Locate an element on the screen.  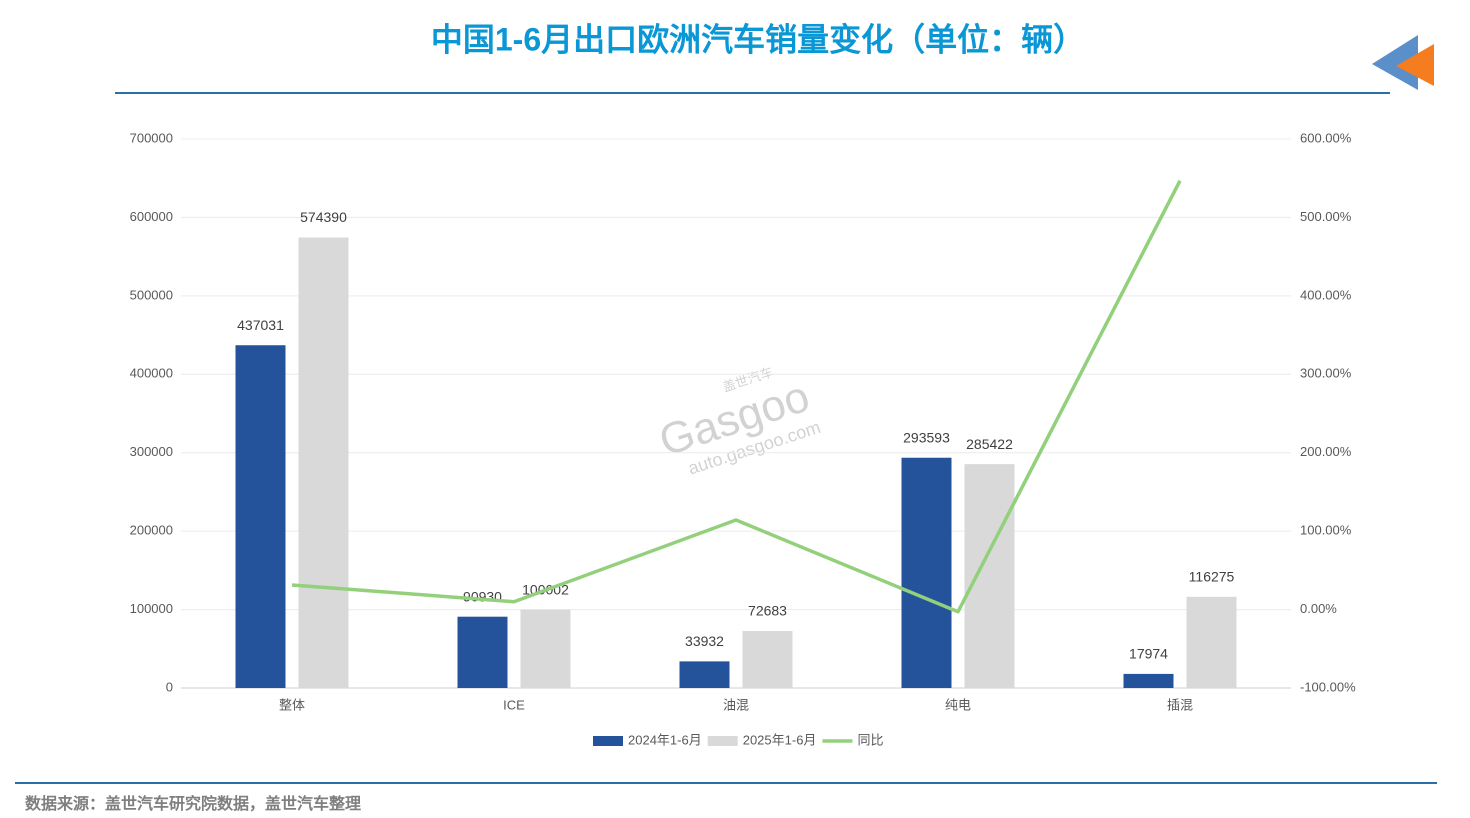
legend-label: 2025年1-6月 is located at coordinates (780, 739).